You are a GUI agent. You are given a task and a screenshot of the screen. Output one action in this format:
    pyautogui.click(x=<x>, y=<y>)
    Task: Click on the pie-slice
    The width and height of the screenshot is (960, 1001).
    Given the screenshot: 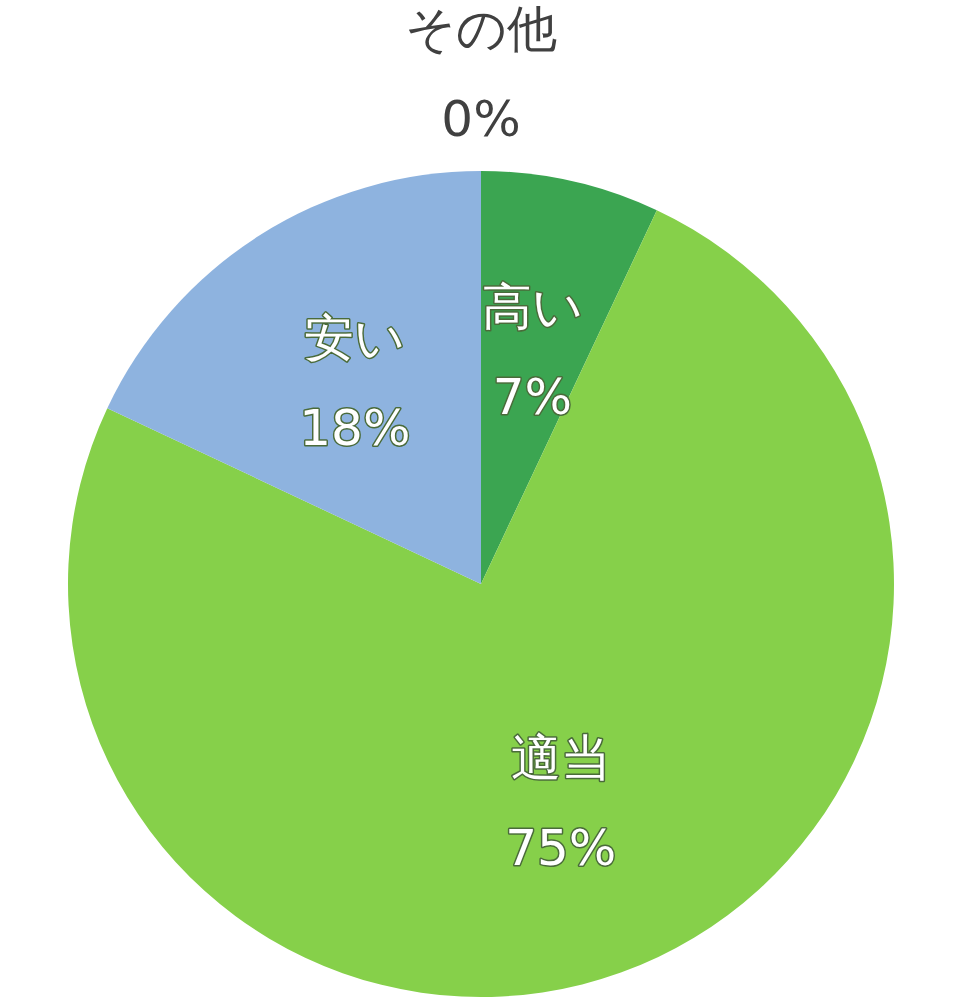 What is the action you would take?
    pyautogui.click(x=569, y=377)
    